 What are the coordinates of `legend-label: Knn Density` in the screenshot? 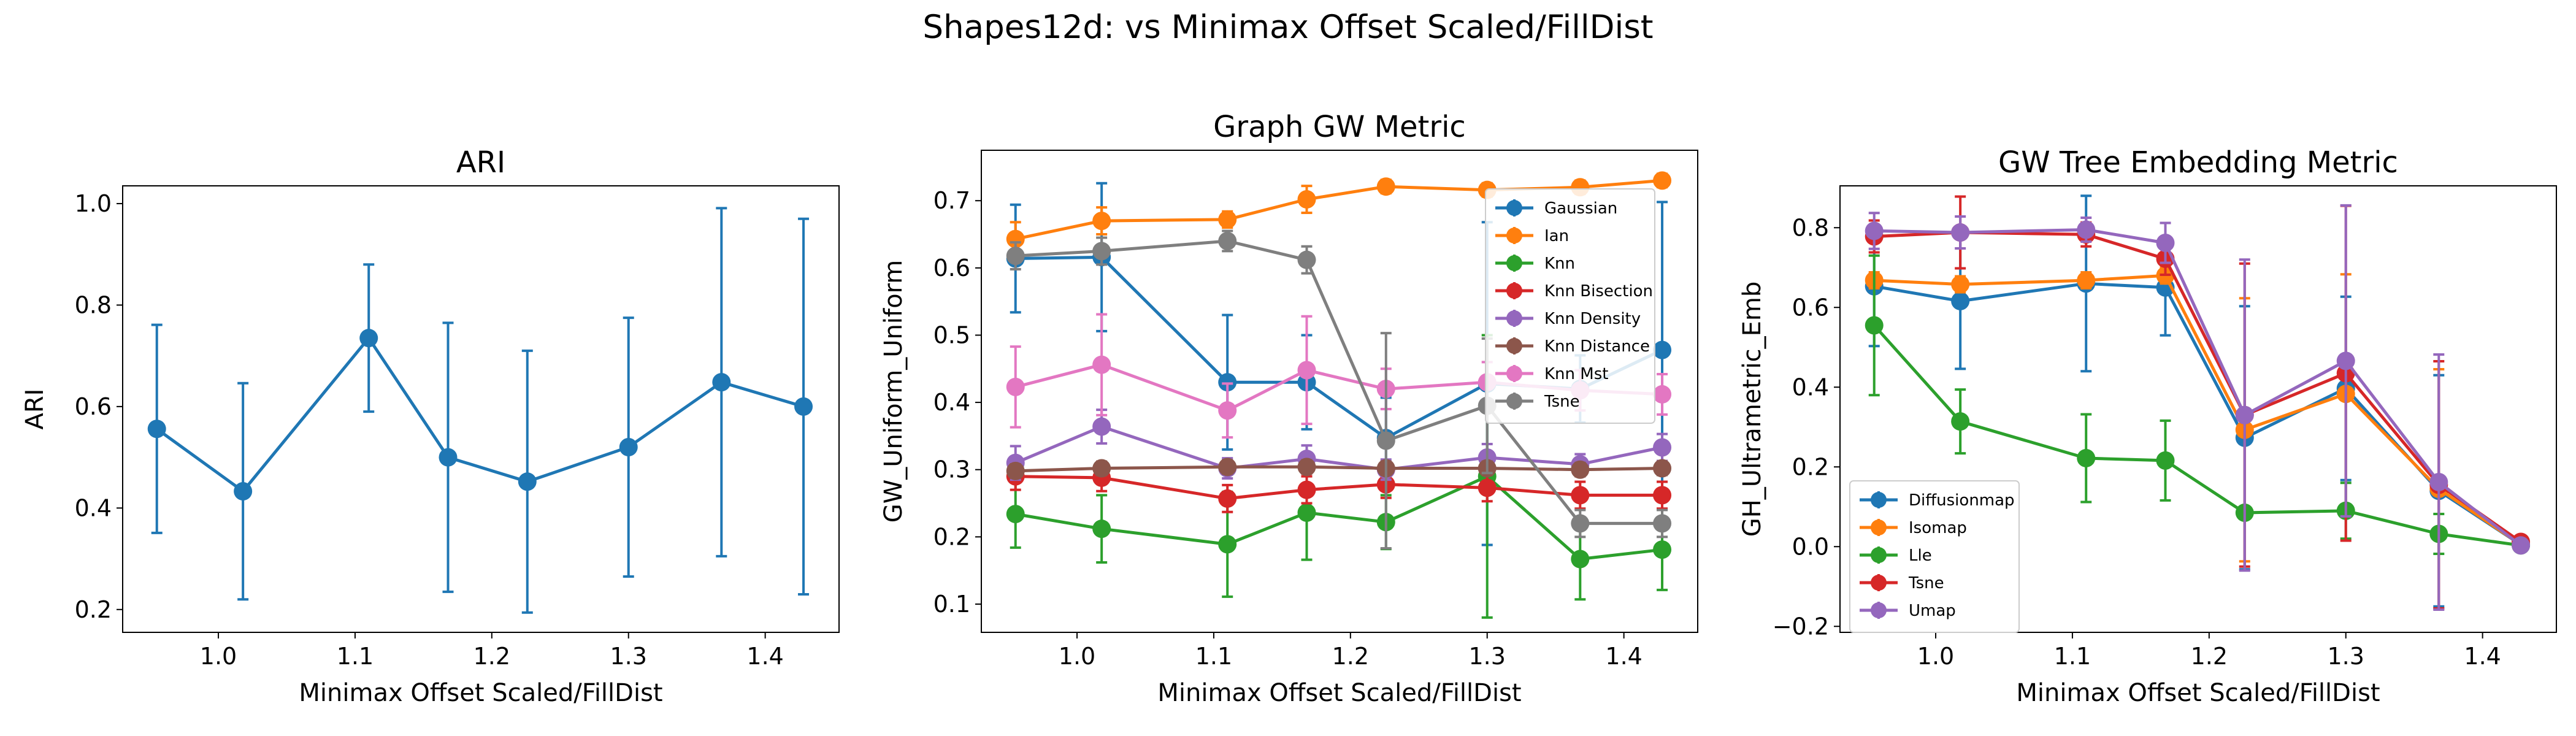 It's located at (1592, 319).